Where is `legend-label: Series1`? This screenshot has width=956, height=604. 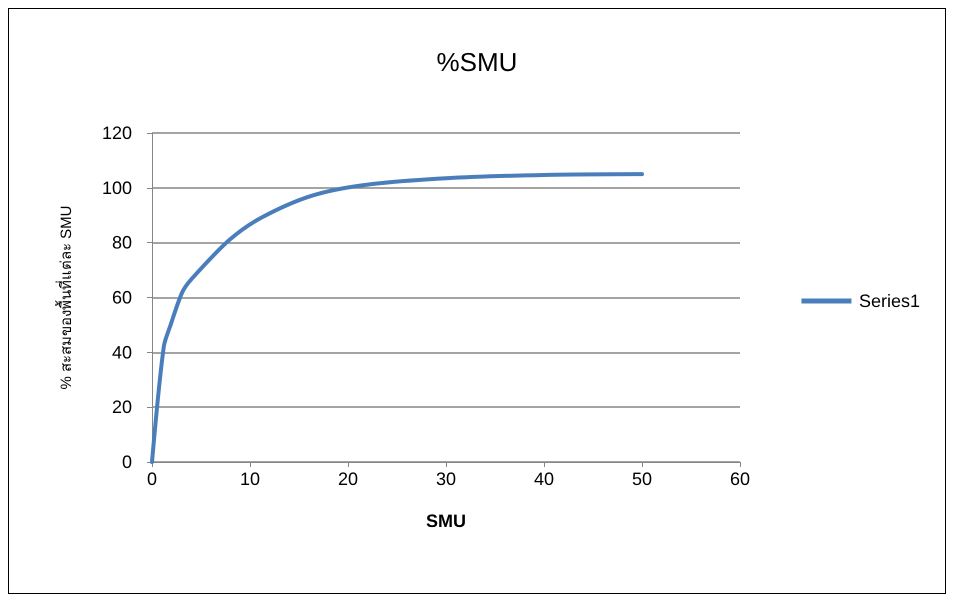
legend-label: Series1 is located at coordinates (889, 301).